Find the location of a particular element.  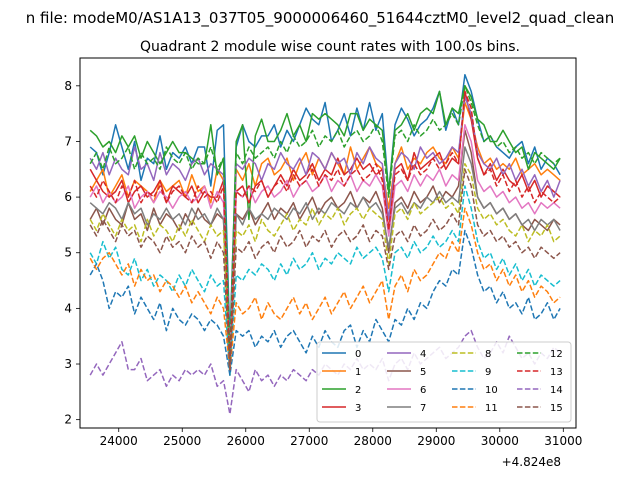

legend-label-7: 7 is located at coordinates (423, 408).